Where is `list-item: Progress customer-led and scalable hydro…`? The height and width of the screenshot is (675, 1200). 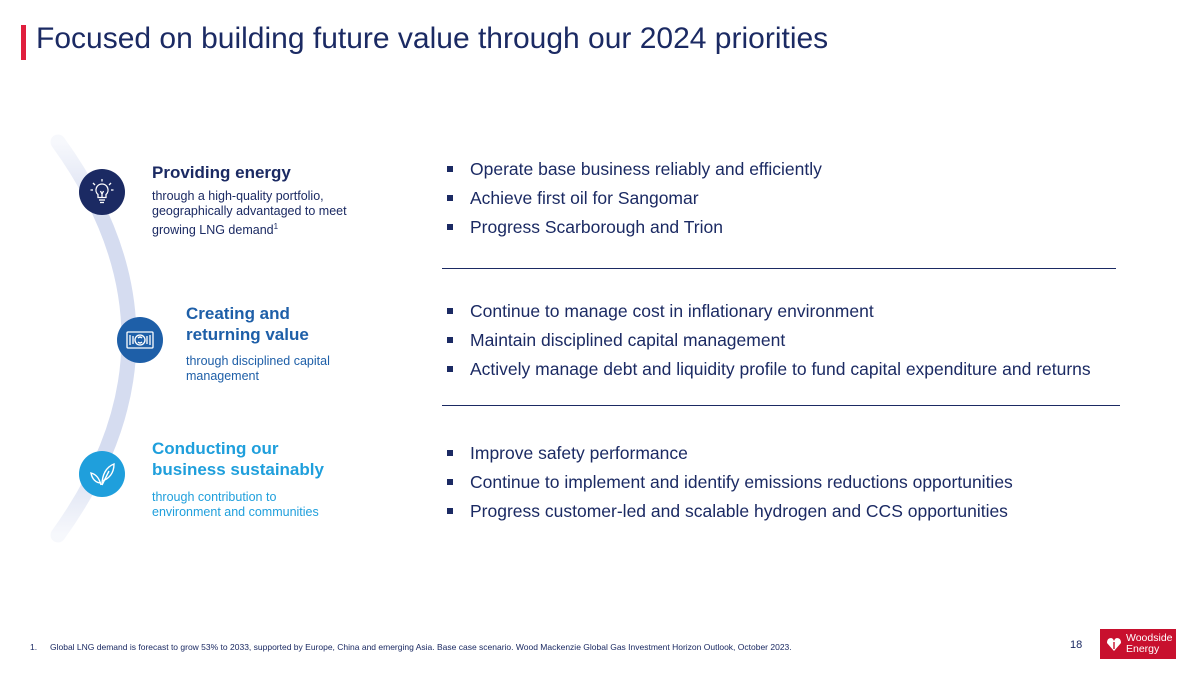
list-item: Progress customer-led and scalable hydro… is located at coordinates (721, 515).